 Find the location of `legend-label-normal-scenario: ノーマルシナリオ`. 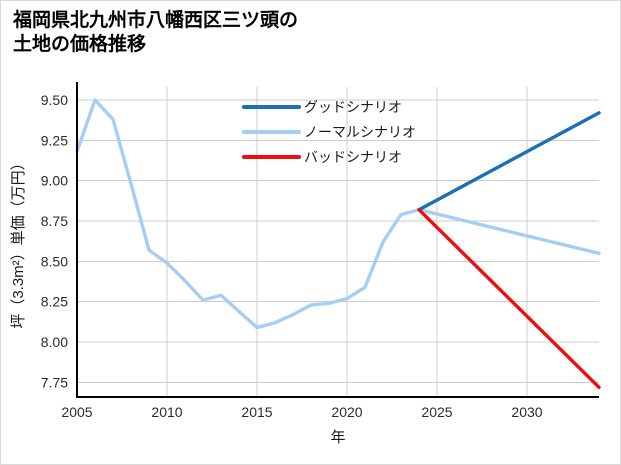

legend-label-normal-scenario: ノーマルシナリオ is located at coordinates (360, 132).